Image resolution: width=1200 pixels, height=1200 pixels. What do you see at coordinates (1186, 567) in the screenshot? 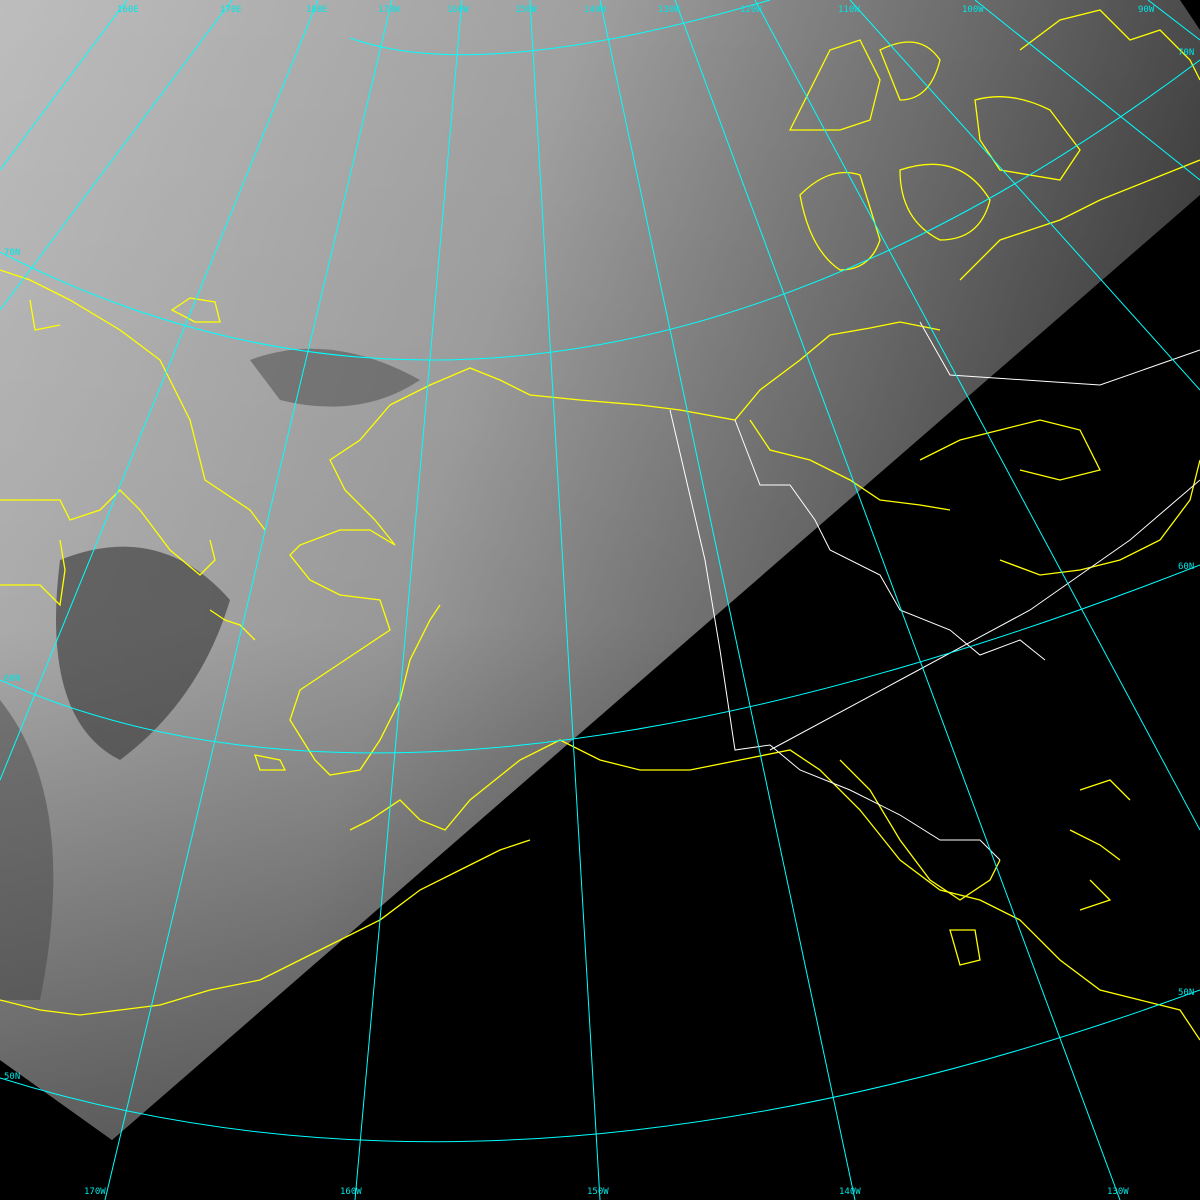
I see `right-label: 60N` at bounding box center [1186, 567].